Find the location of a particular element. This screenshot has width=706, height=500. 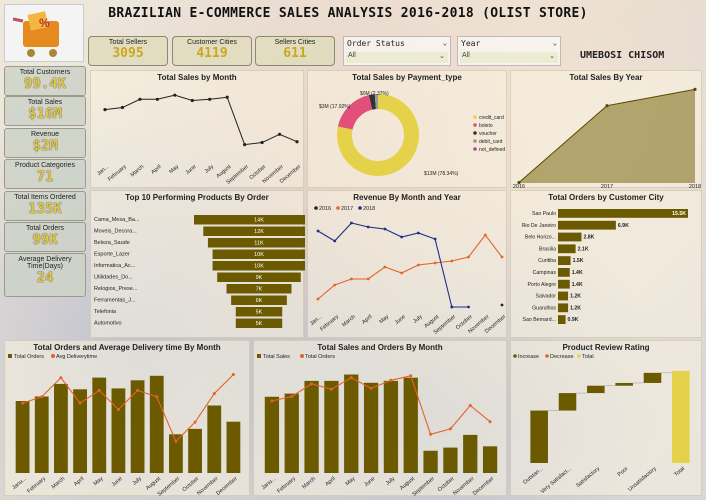

slicer-label: Order Status ⌄ is located at coordinates (397, 43).